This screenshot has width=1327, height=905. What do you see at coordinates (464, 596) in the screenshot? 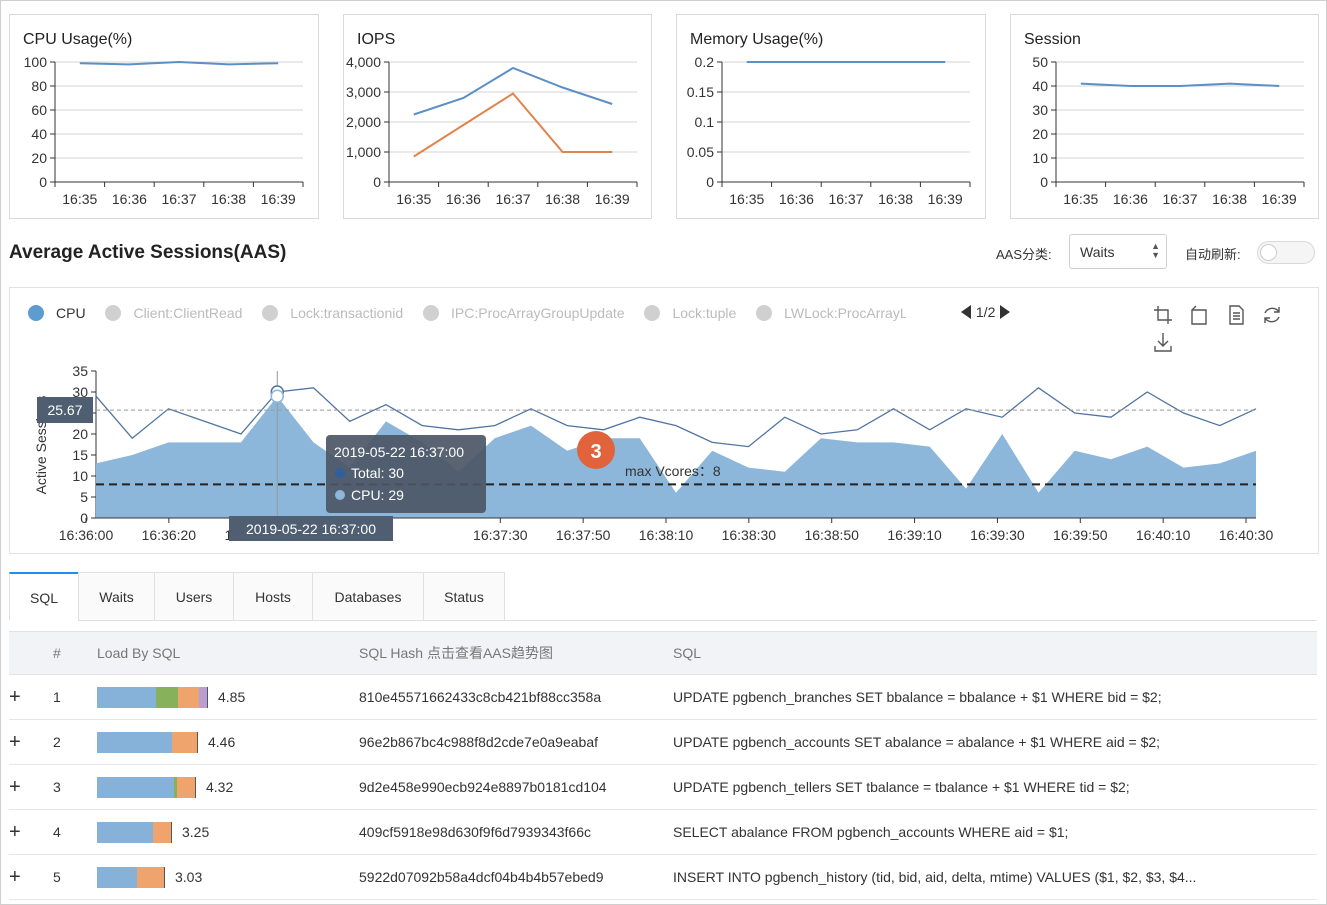
I see `tab-status: Status` at bounding box center [464, 596].